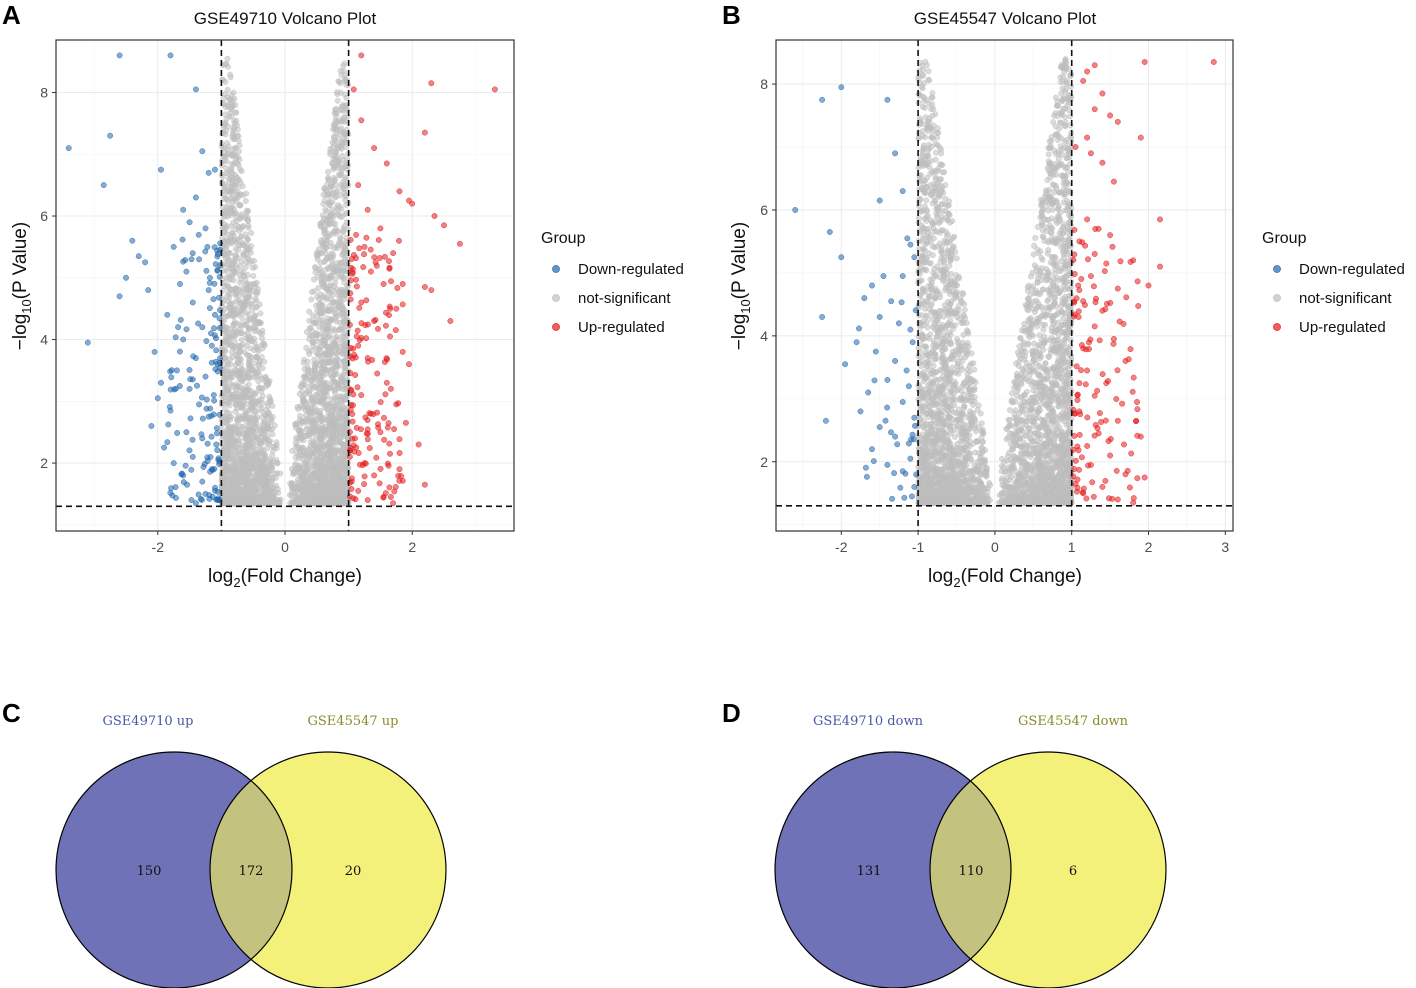 The width and height of the screenshot is (1416, 988). What do you see at coordinates (158, 547) in the screenshot?
I see `x-tick-label: -2` at bounding box center [158, 547].